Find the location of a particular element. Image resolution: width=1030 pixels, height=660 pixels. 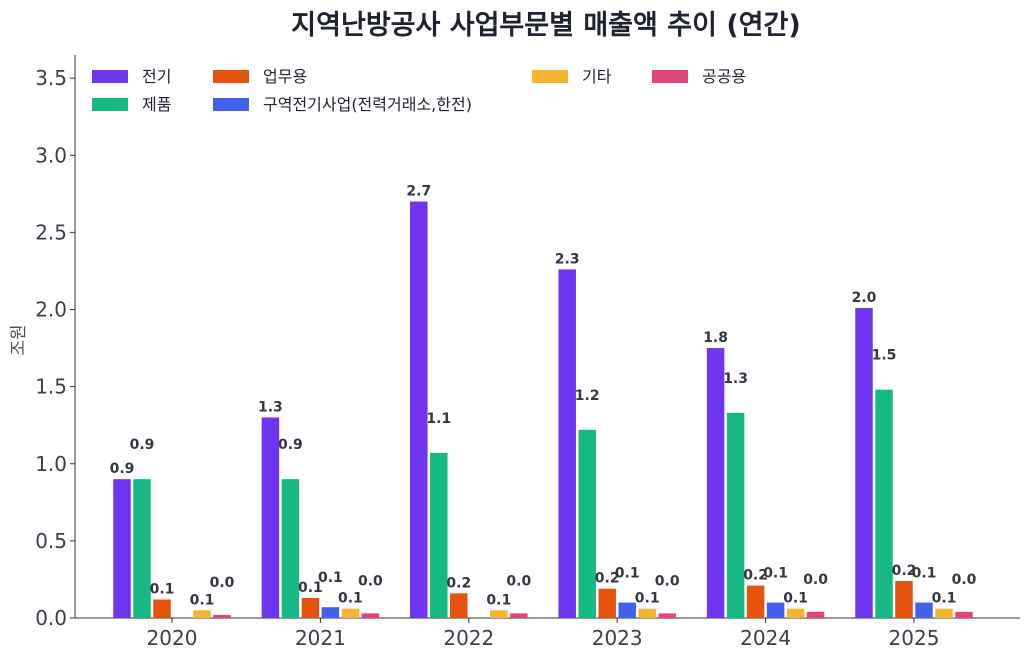

x-tick-label: 2023 is located at coordinates (617, 638).